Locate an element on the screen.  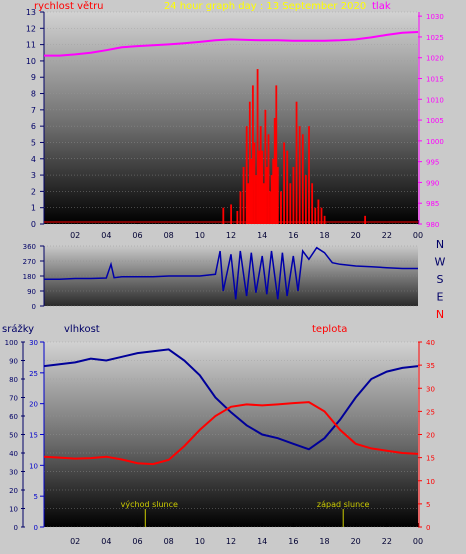
y-left-tick-label: 11 is located at coordinates (31, 45).